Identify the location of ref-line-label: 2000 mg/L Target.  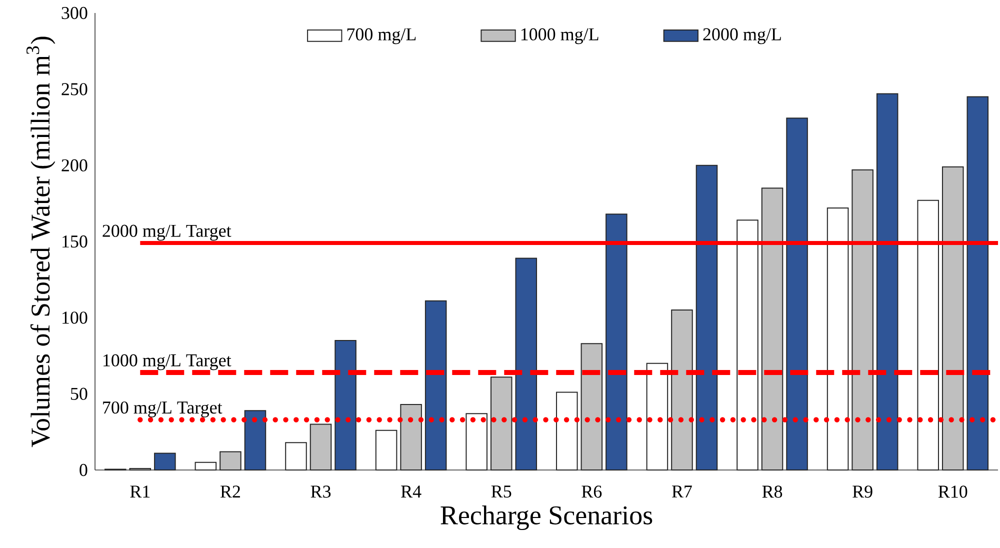
(167, 232).